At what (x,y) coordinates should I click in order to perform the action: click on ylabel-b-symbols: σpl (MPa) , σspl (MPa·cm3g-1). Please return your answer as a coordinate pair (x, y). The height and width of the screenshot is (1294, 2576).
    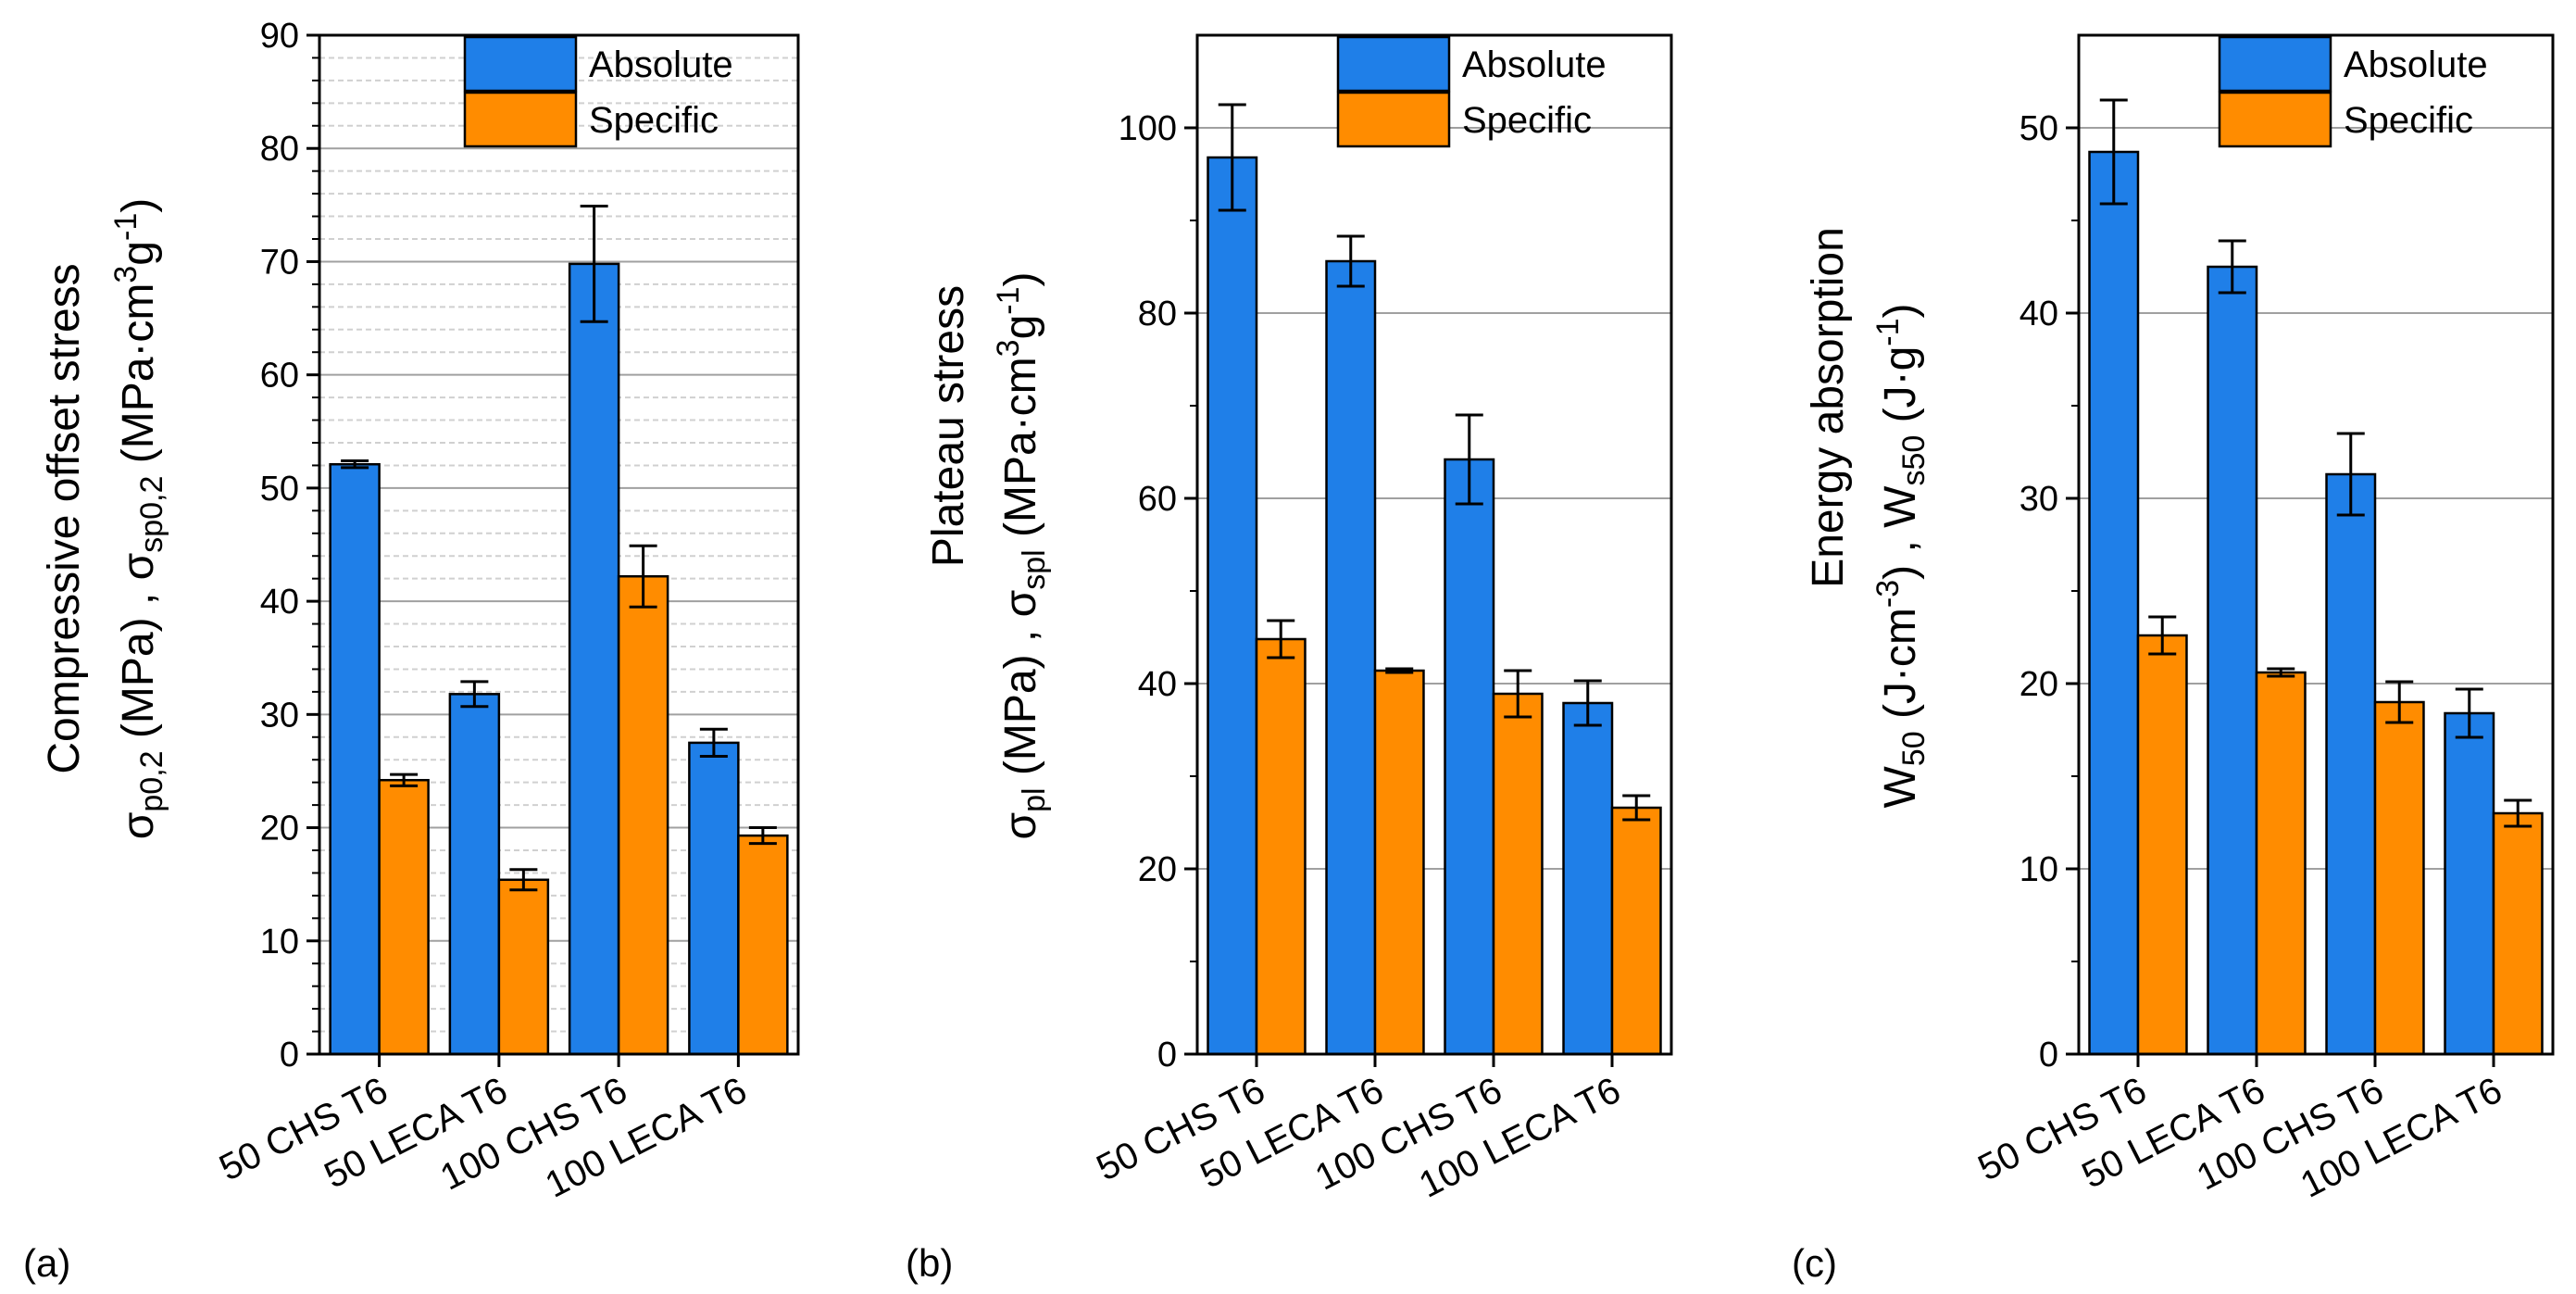
    Looking at the image, I should click on (1022, 555).